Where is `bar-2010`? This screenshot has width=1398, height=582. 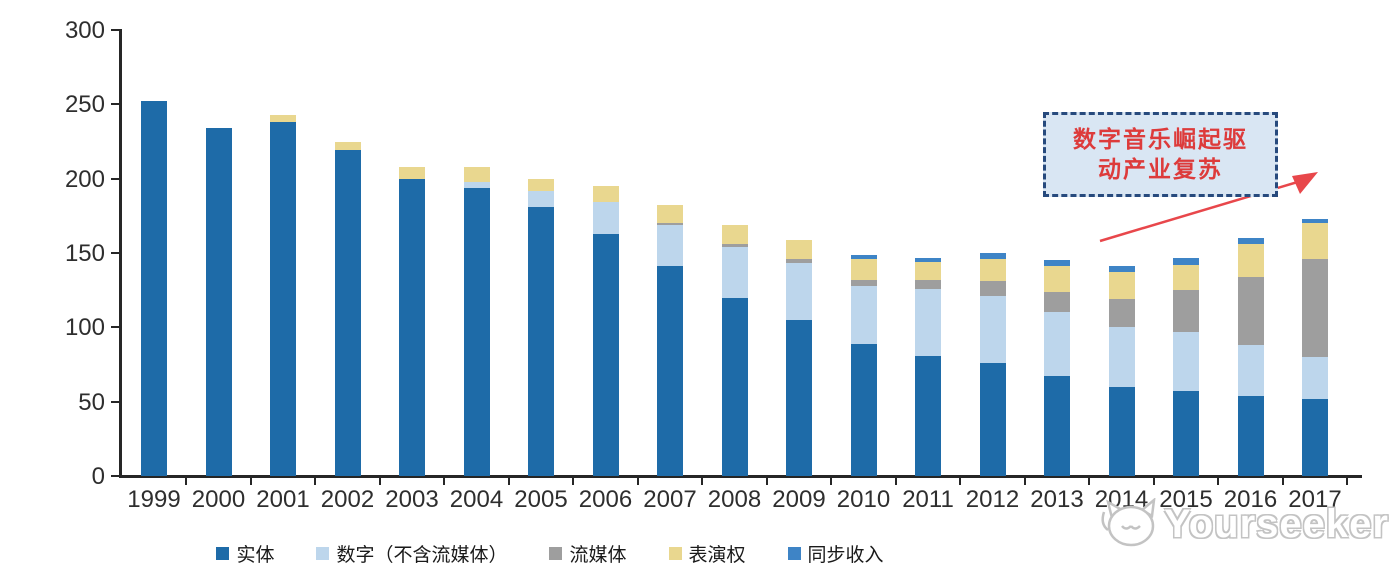 bar-2010 is located at coordinates (863, 365).